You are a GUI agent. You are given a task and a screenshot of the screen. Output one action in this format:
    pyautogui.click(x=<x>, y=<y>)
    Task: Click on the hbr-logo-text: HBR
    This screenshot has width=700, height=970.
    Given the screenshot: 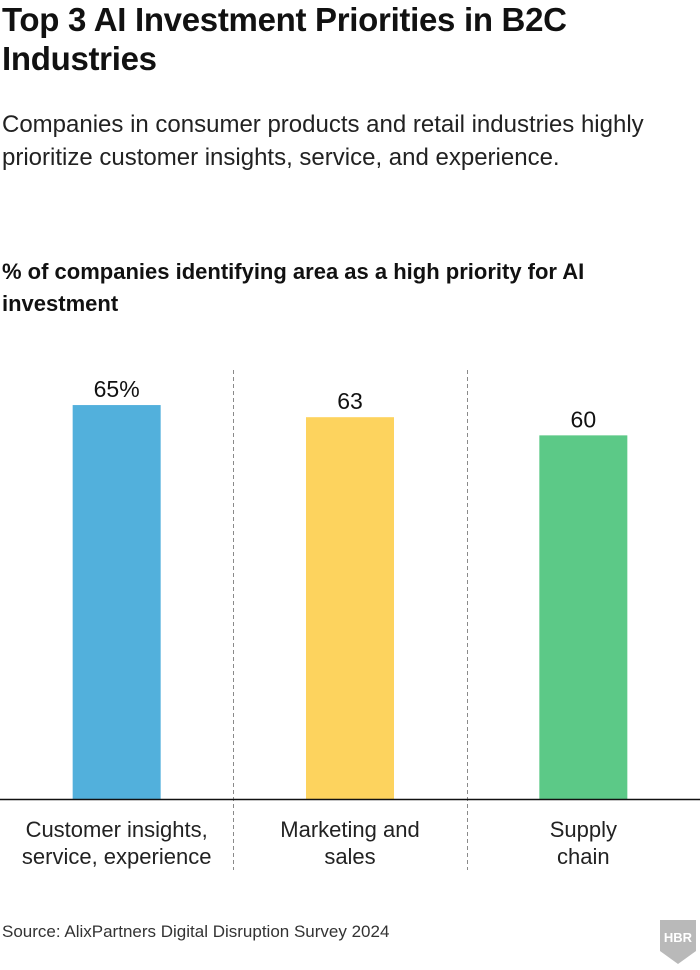 What is the action you would take?
    pyautogui.click(x=678, y=937)
    